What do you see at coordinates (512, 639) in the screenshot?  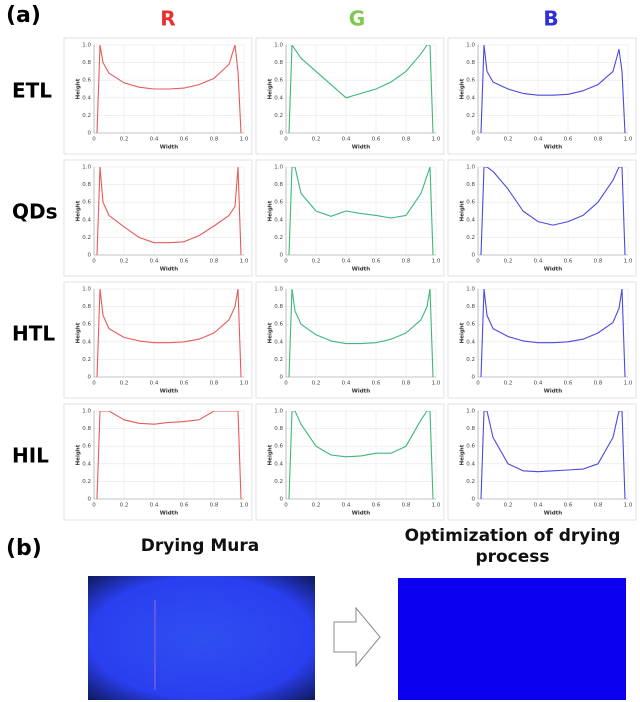 I see `optimized-photo` at bounding box center [512, 639].